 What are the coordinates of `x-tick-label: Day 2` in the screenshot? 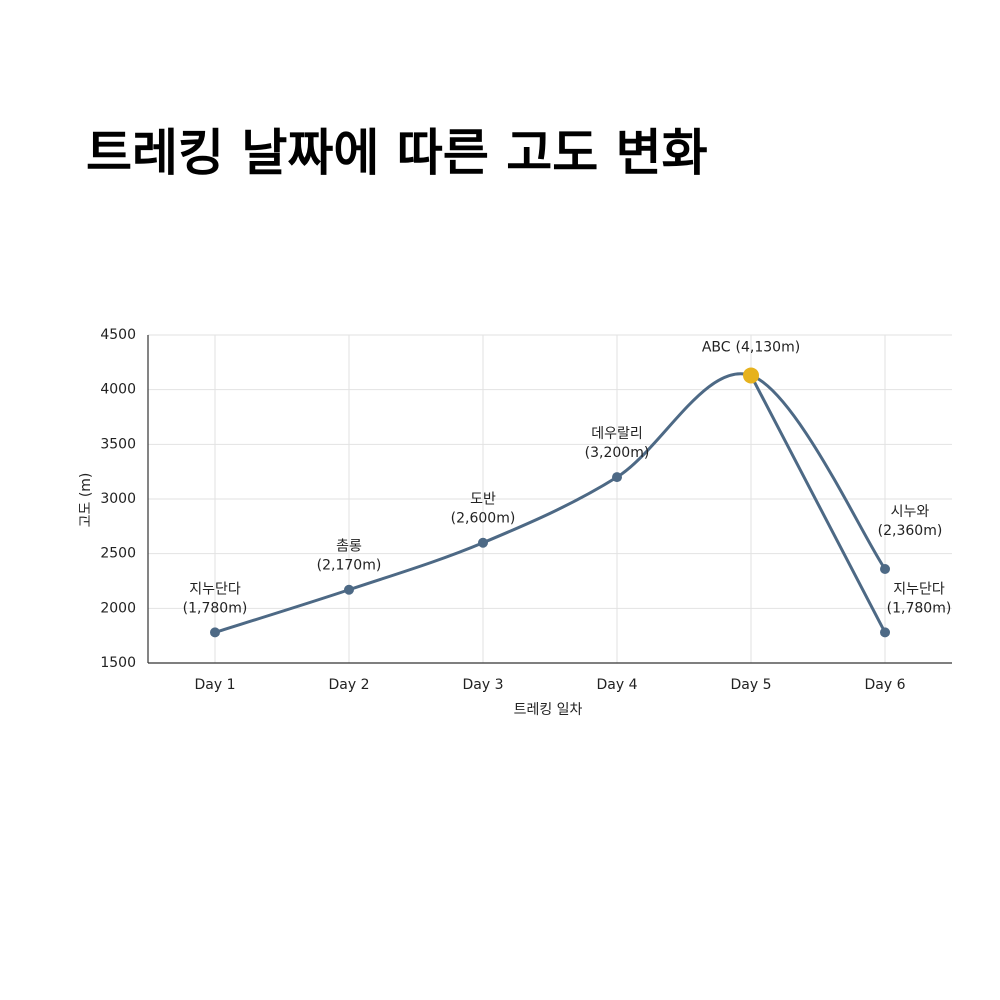 It's located at (348, 685).